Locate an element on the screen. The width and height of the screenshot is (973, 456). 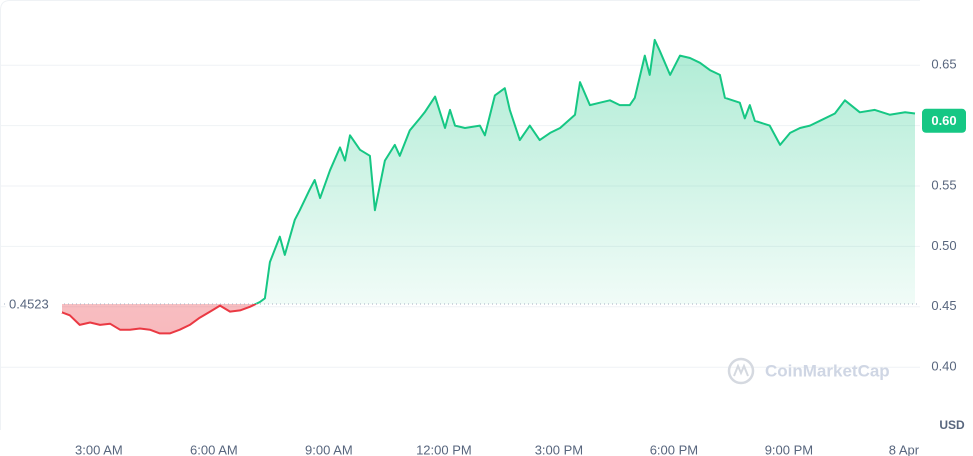
x-tick-label: 3:00 AM is located at coordinates (99, 449).